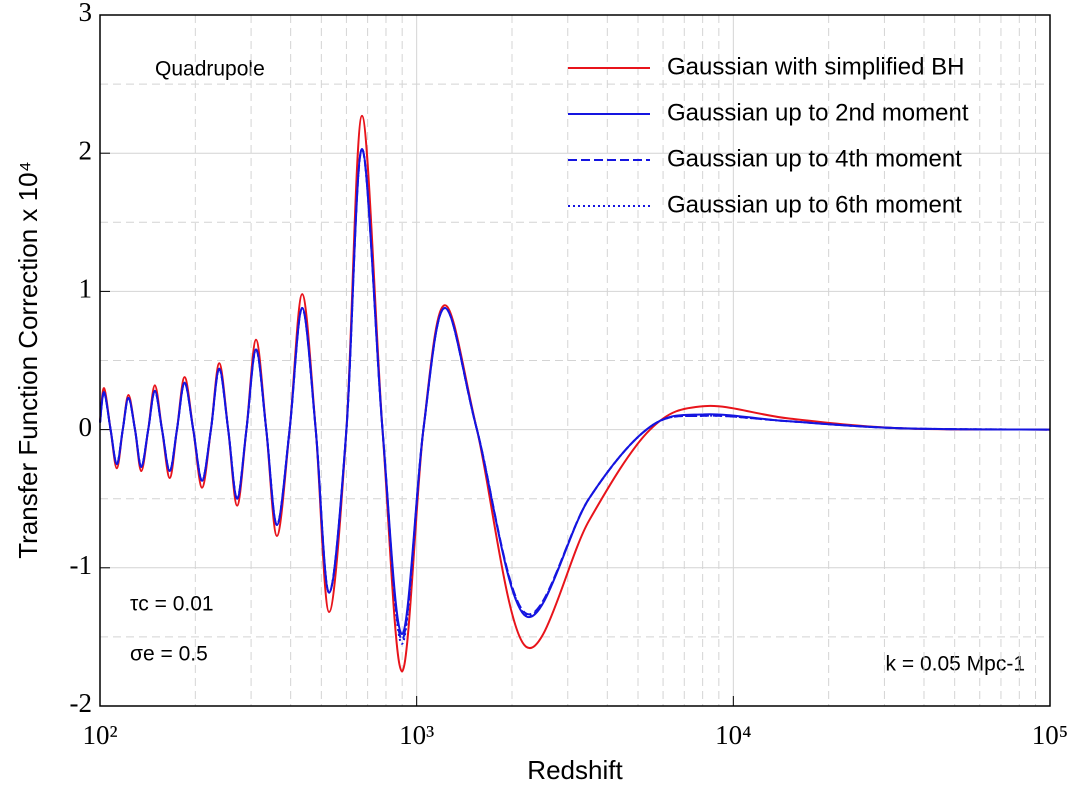  I want to click on y-tick-label: 0, so click(86, 427).